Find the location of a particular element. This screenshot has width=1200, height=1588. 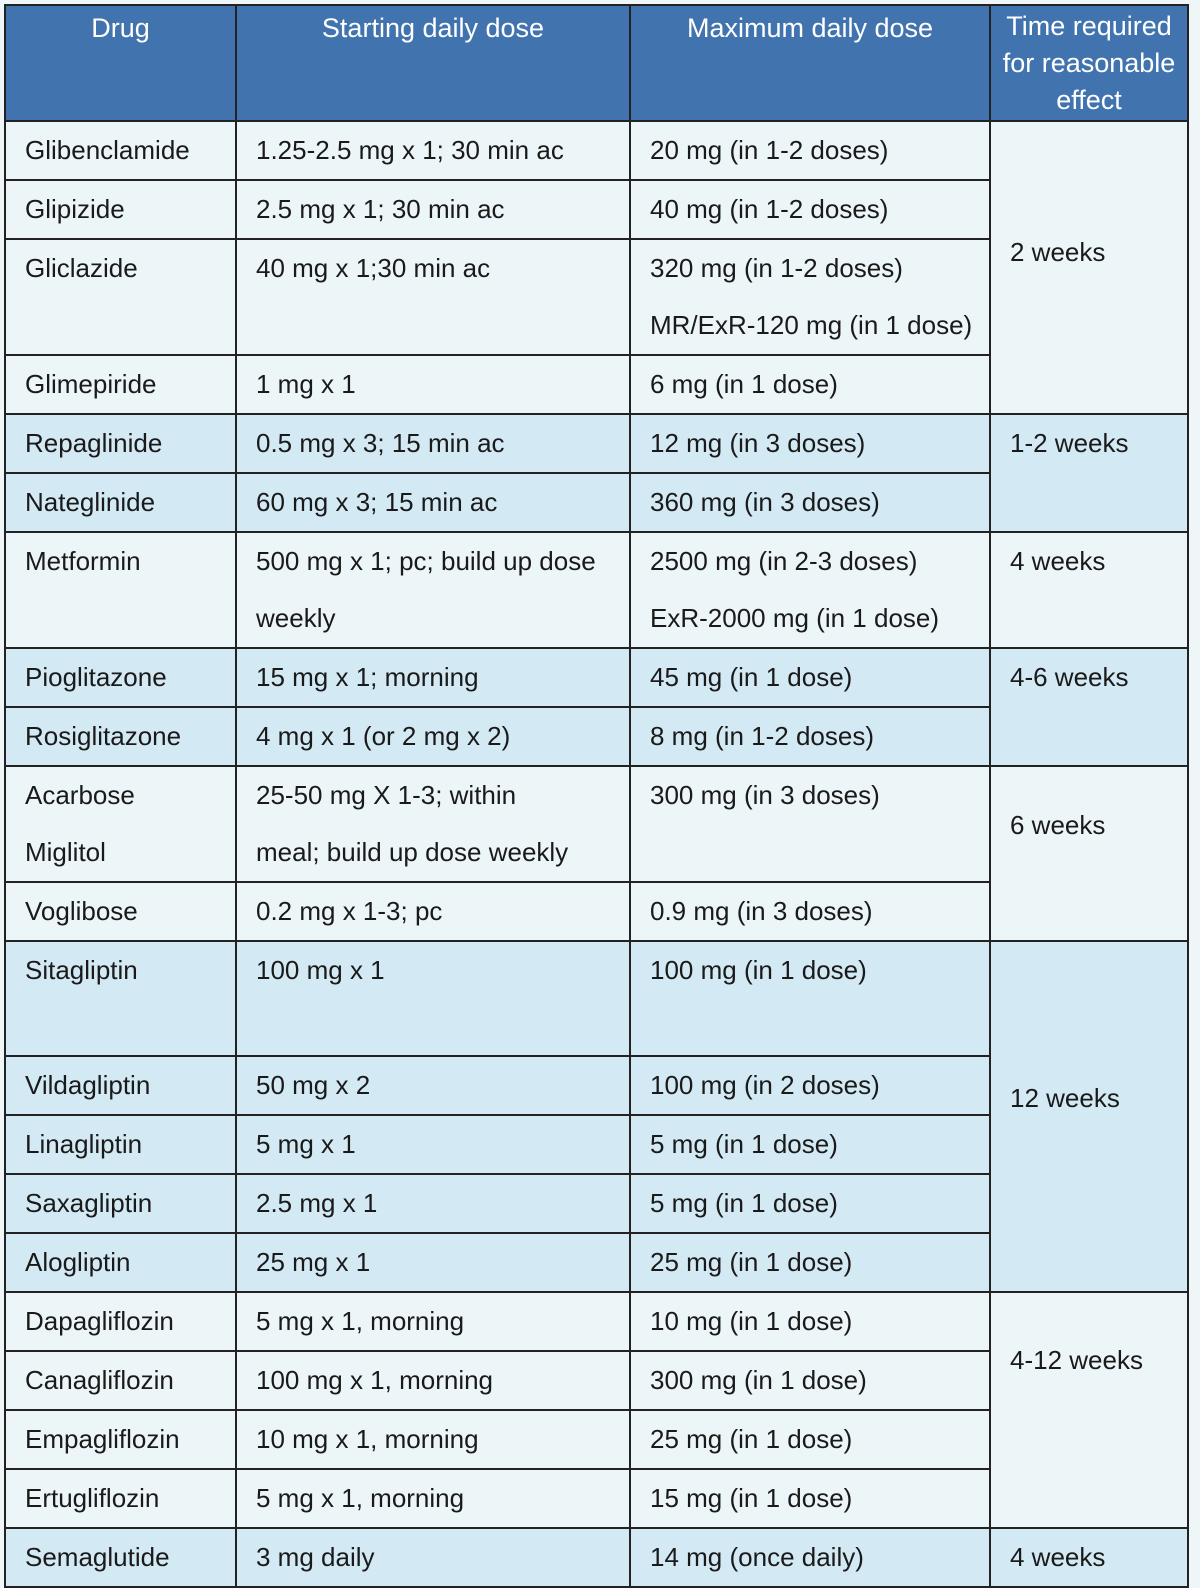

drug-cell: Alogliptin is located at coordinates (120, 1262).